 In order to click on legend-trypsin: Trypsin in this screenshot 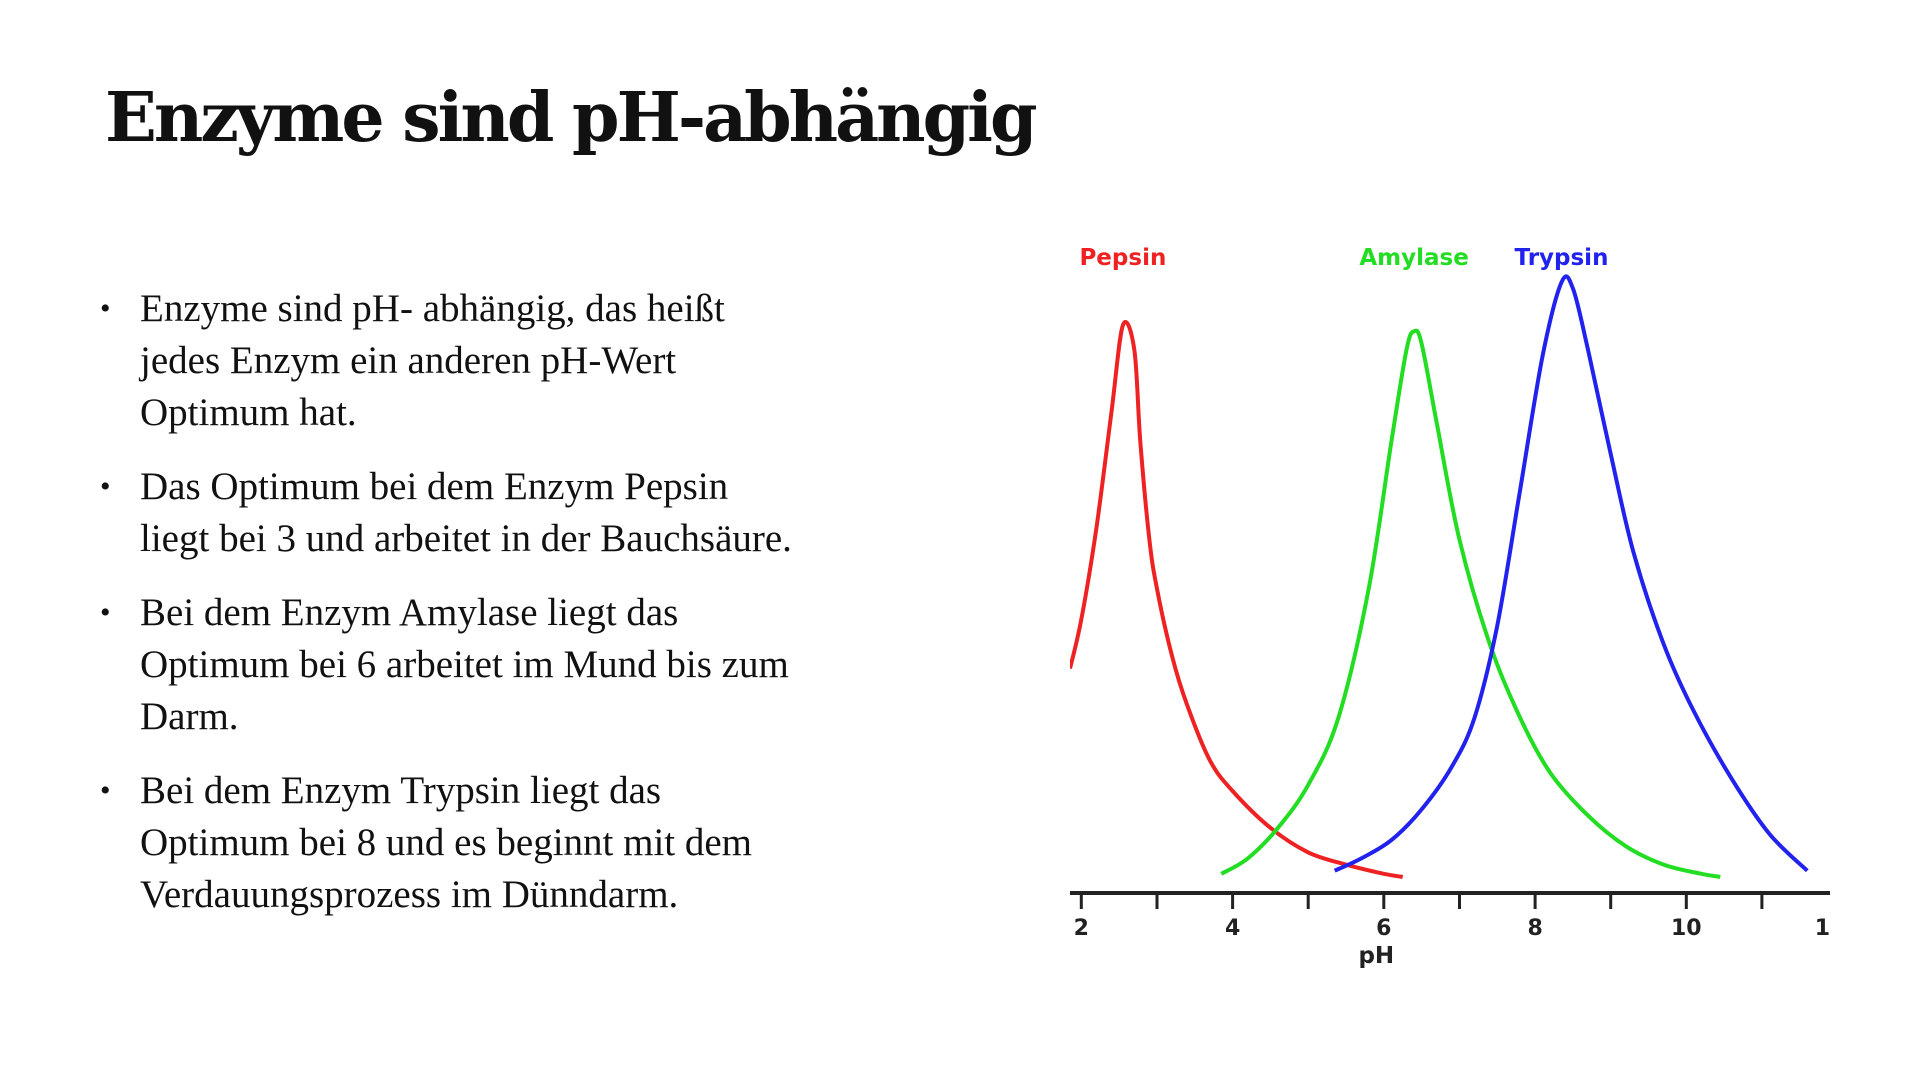, I will do `click(1562, 258)`.